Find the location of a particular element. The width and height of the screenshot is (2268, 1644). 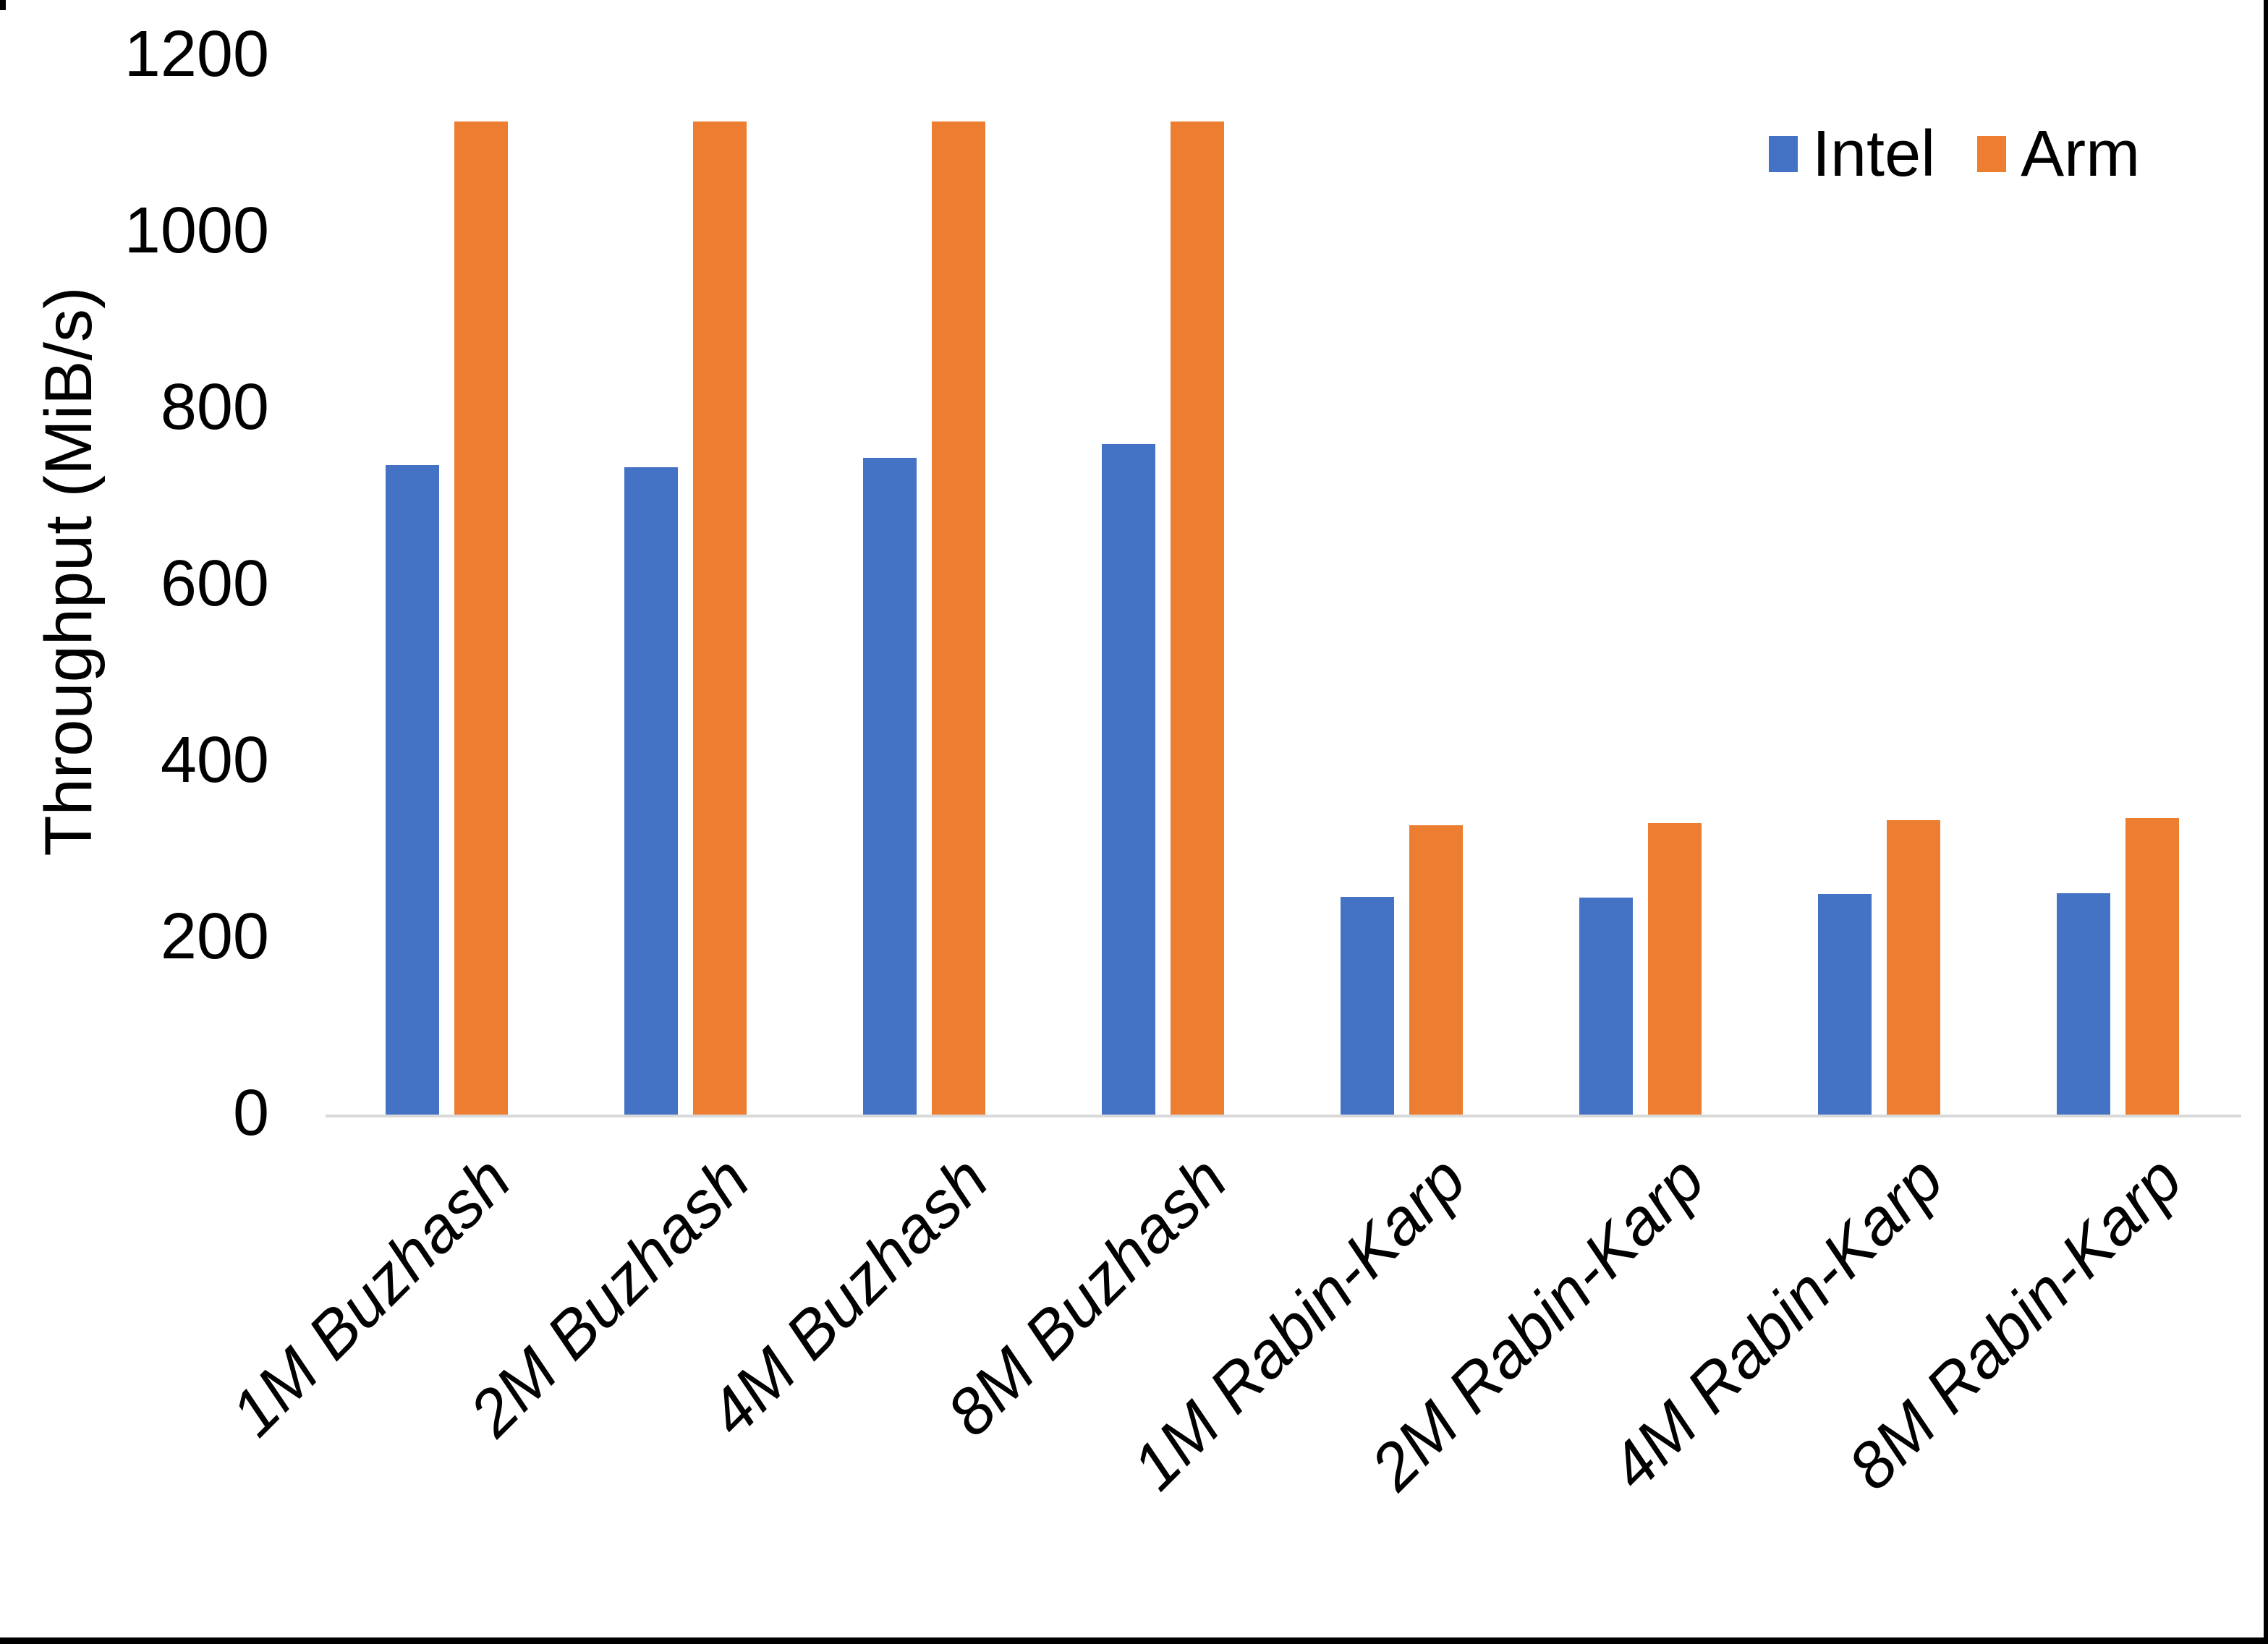

x-category-label-4m-rabin-karp: 4M Rabin-Karp is located at coordinates (1776, 1323).